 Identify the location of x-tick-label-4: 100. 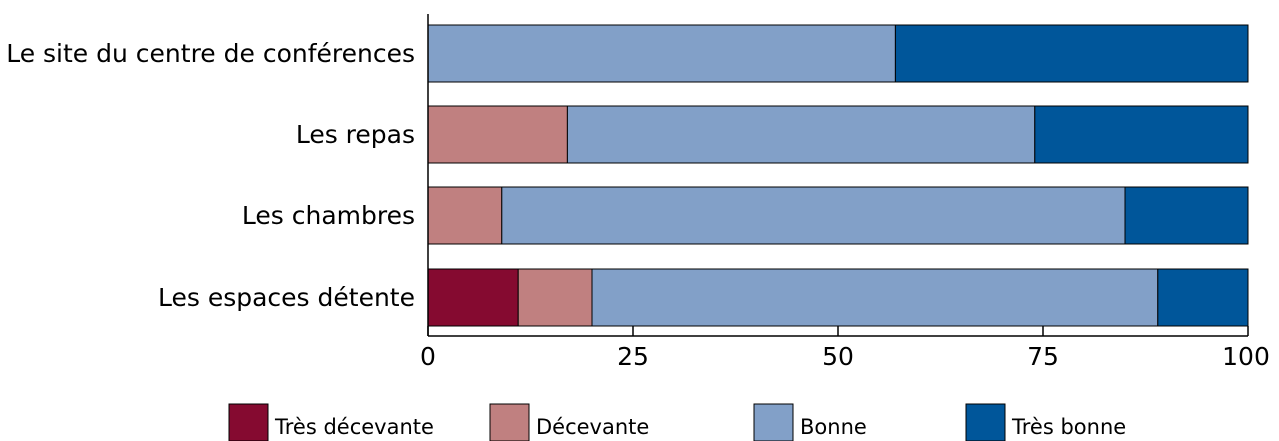
(1246, 356).